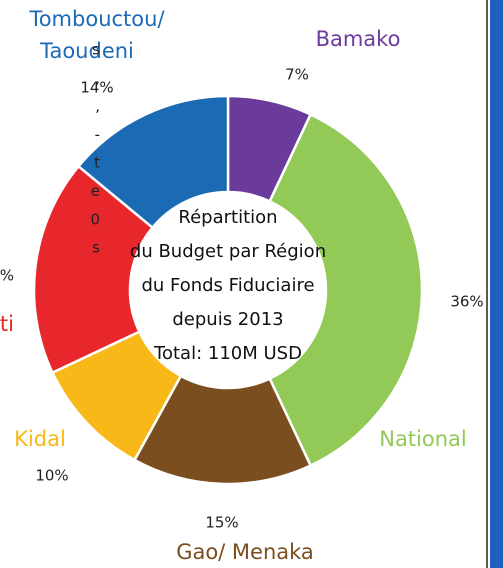 This screenshot has height=568, width=503. What do you see at coordinates (423, 439) in the screenshot?
I see `category-label: National` at bounding box center [423, 439].